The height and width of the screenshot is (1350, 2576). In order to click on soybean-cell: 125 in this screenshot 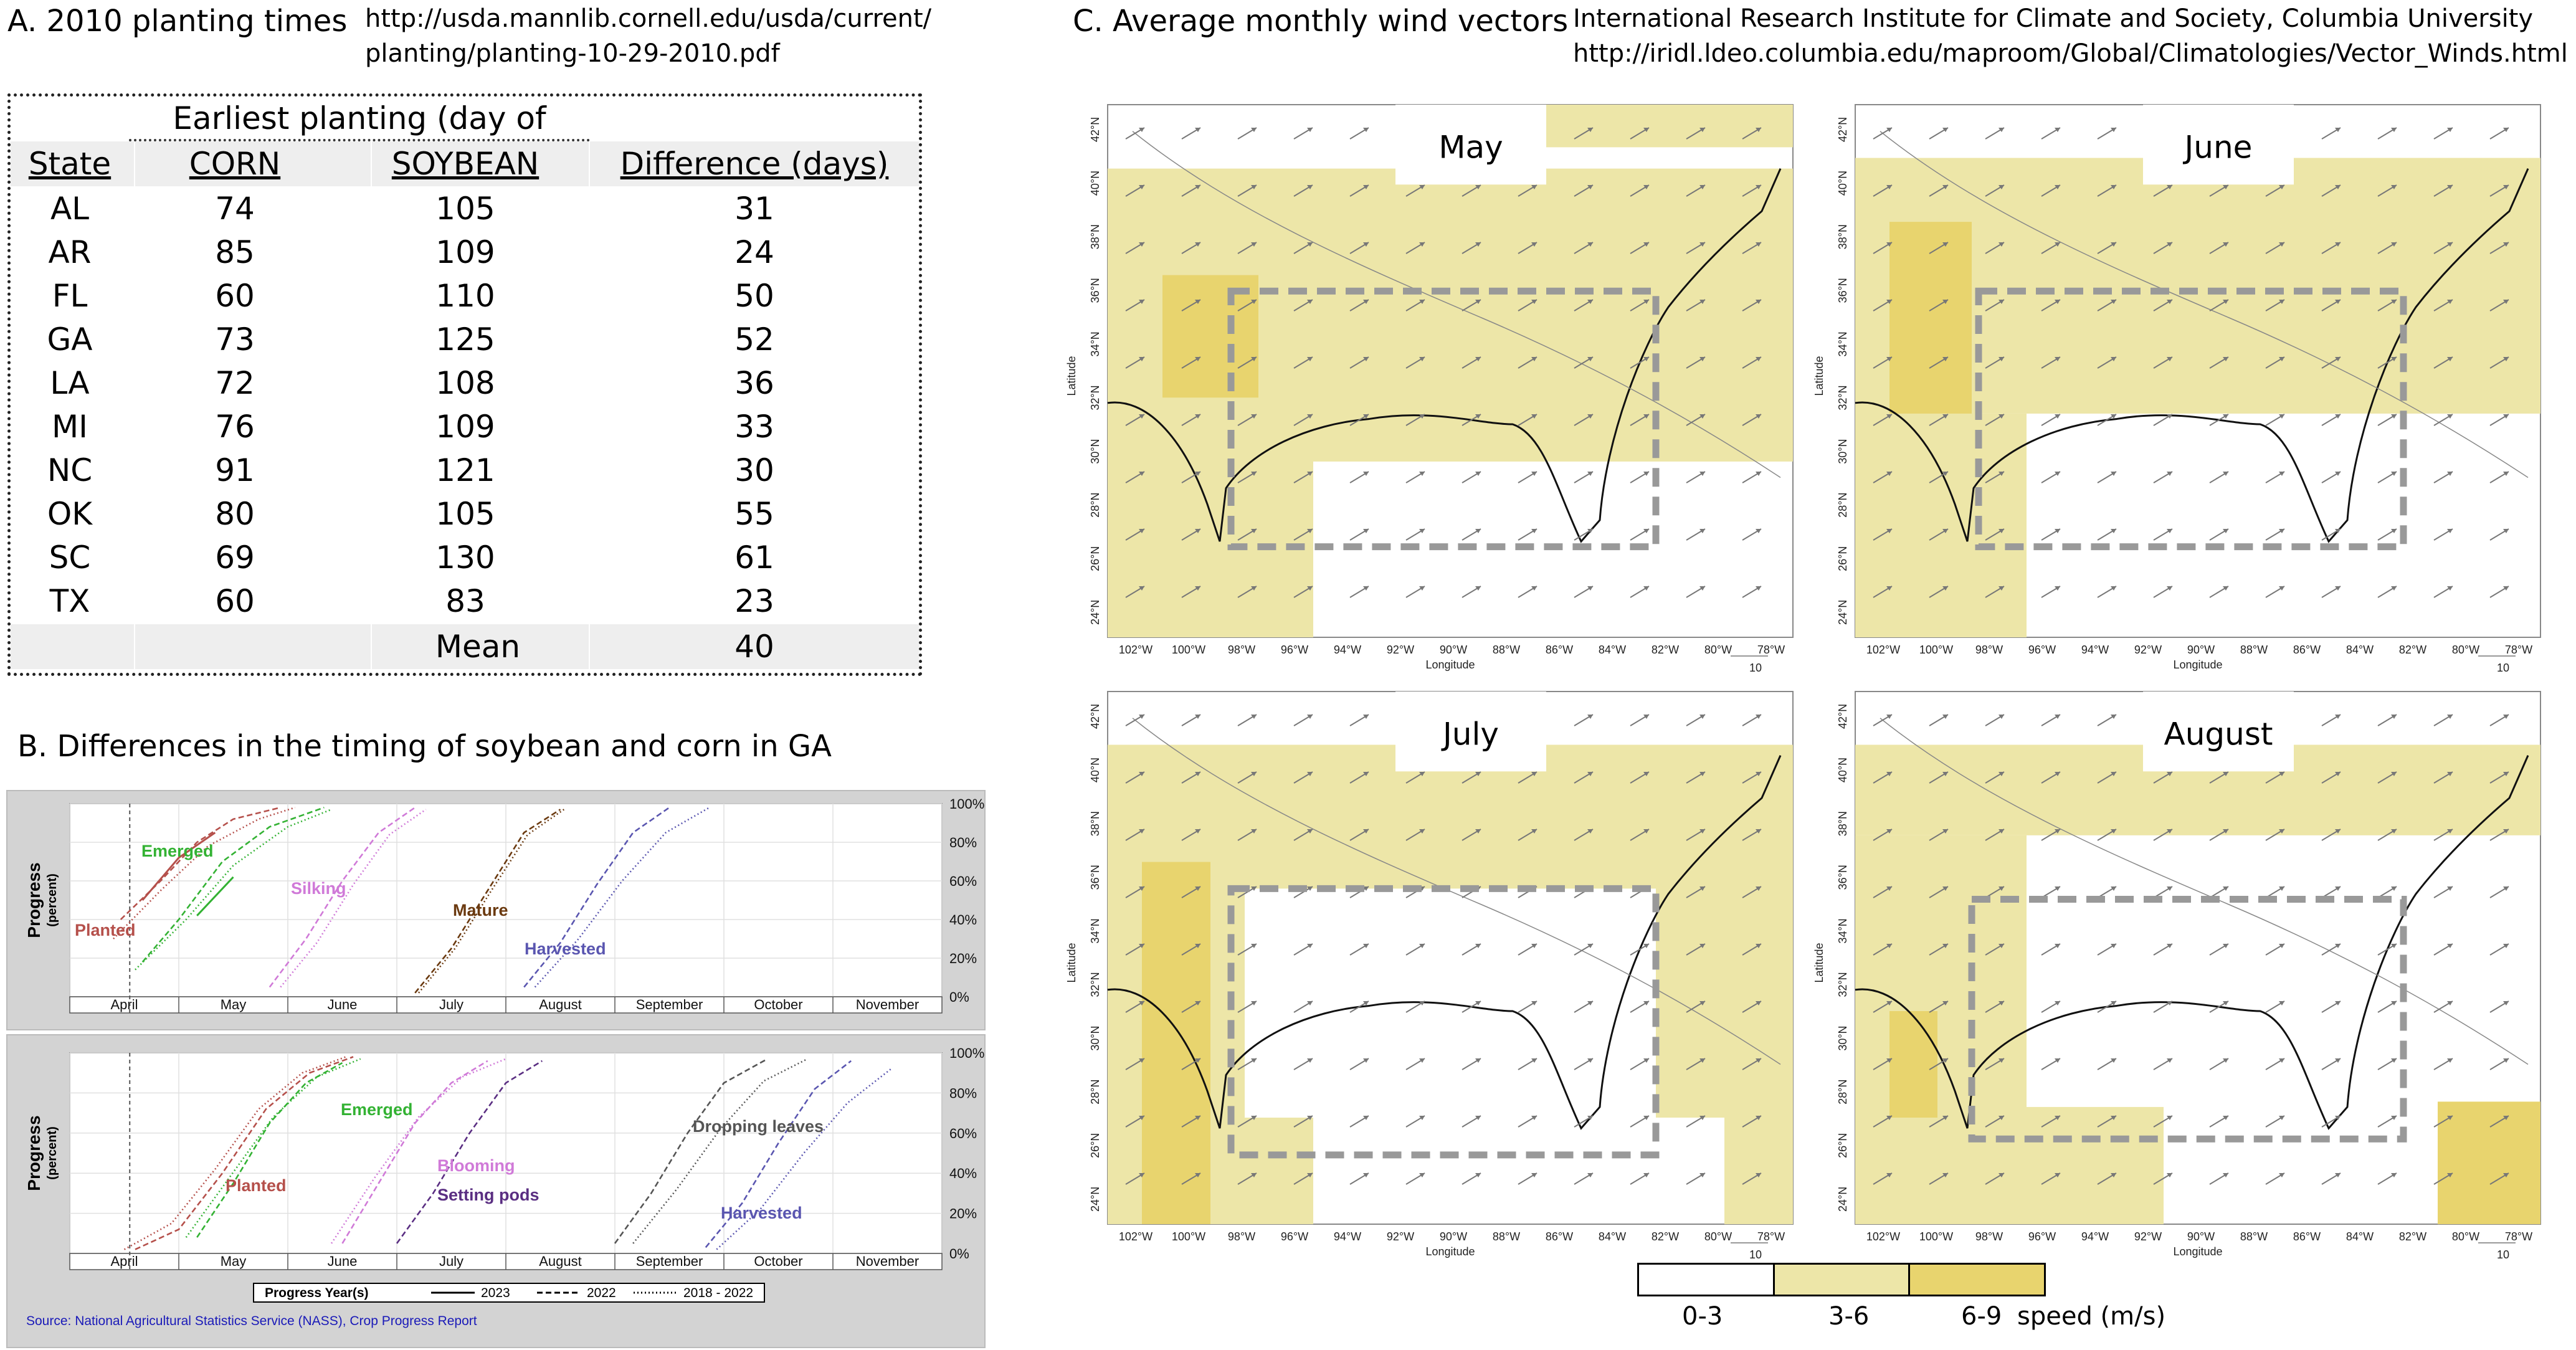, I will do `click(465, 339)`.